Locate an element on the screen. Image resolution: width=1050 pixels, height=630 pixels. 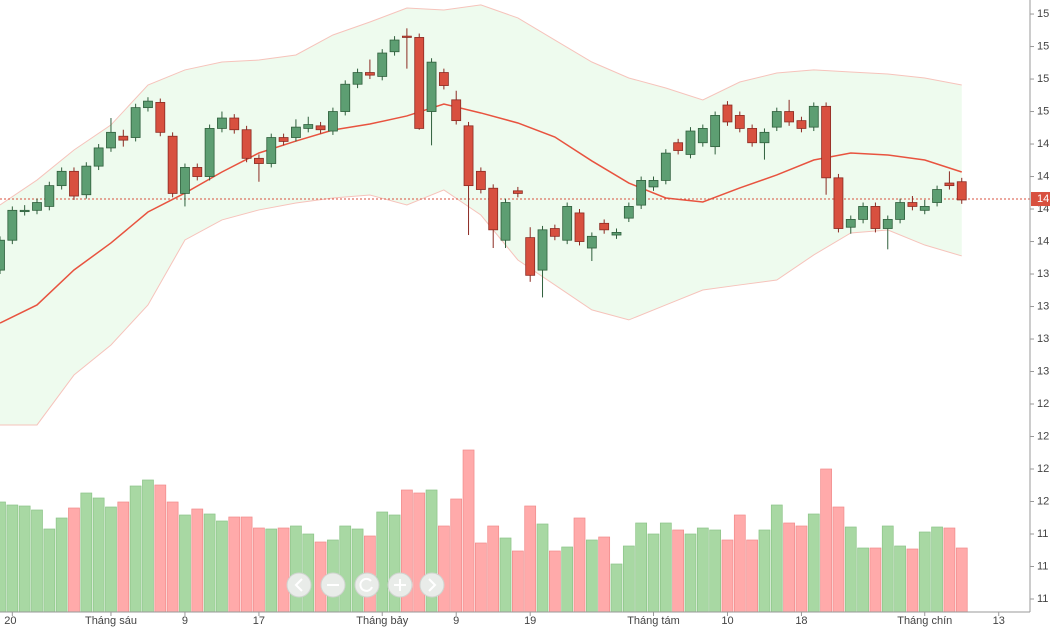
zoom-out-button is located at coordinates (333, 585).